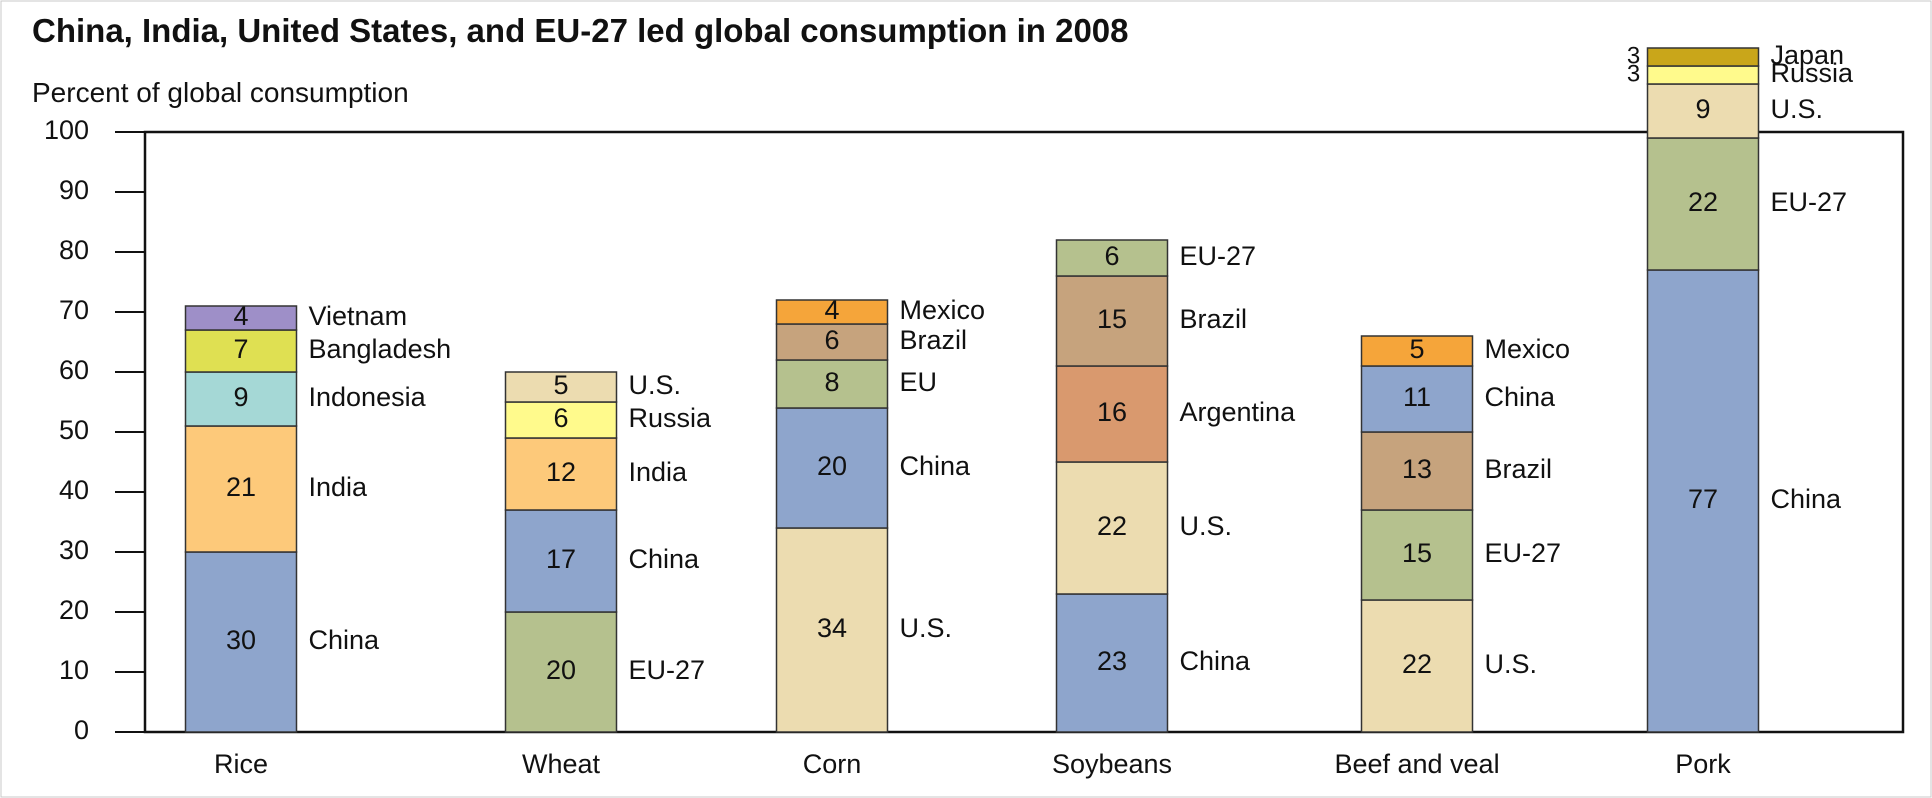 The height and width of the screenshot is (798, 1932). I want to click on y-tick-label: 50, so click(74, 430).